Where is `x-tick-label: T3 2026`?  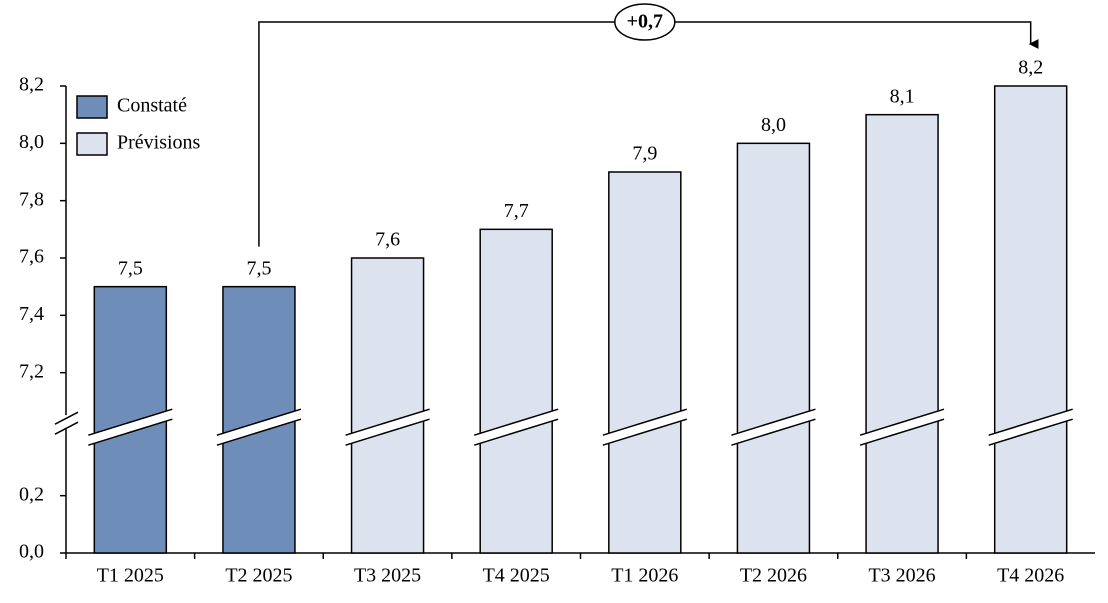
x-tick-label: T3 2026 is located at coordinates (901, 576).